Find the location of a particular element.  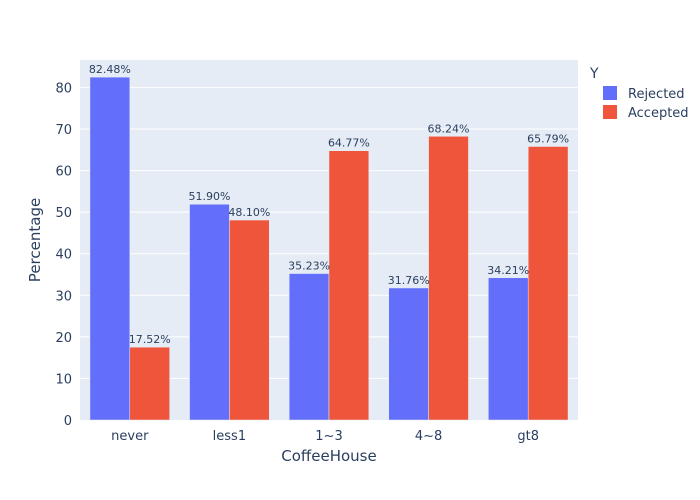

x-tick-label: never is located at coordinates (130, 436).